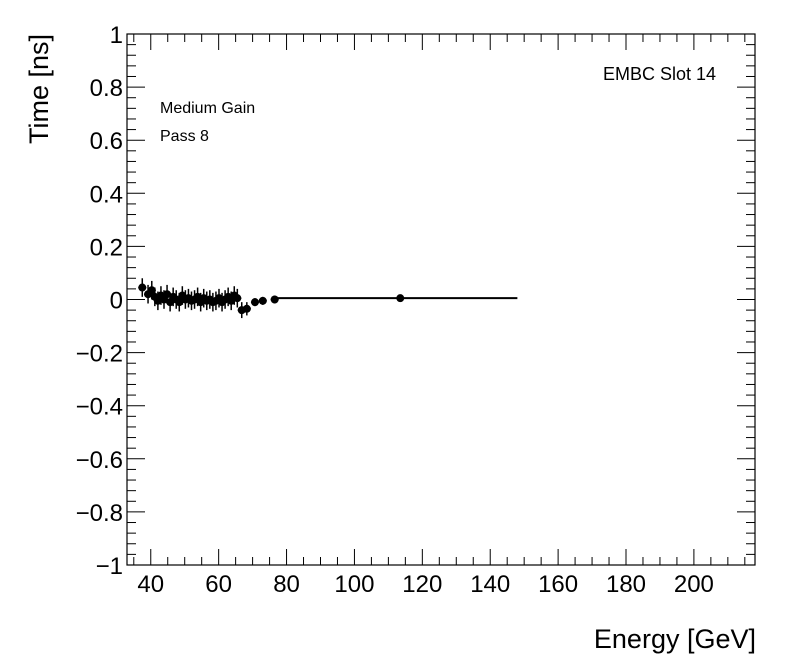 The height and width of the screenshot is (672, 796). I want to click on y-tick-label: −1, so click(109, 566).